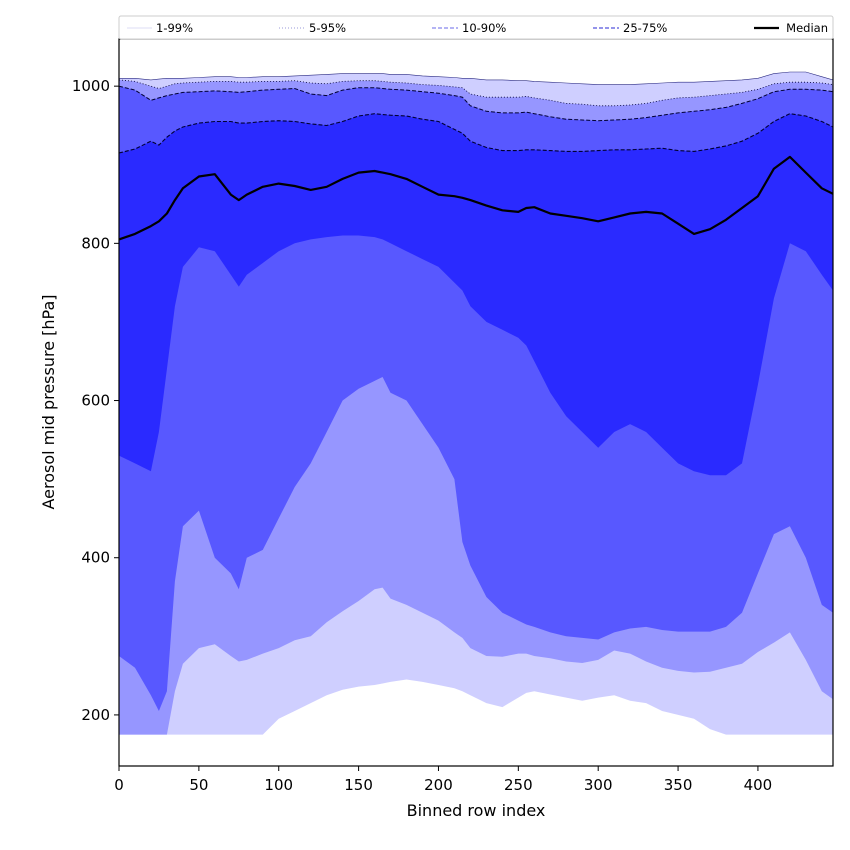 Image resolution: width=850 pixels, height=850 pixels. Describe the element at coordinates (327, 28) in the screenshot. I see `legend-label: 5-95%` at that location.